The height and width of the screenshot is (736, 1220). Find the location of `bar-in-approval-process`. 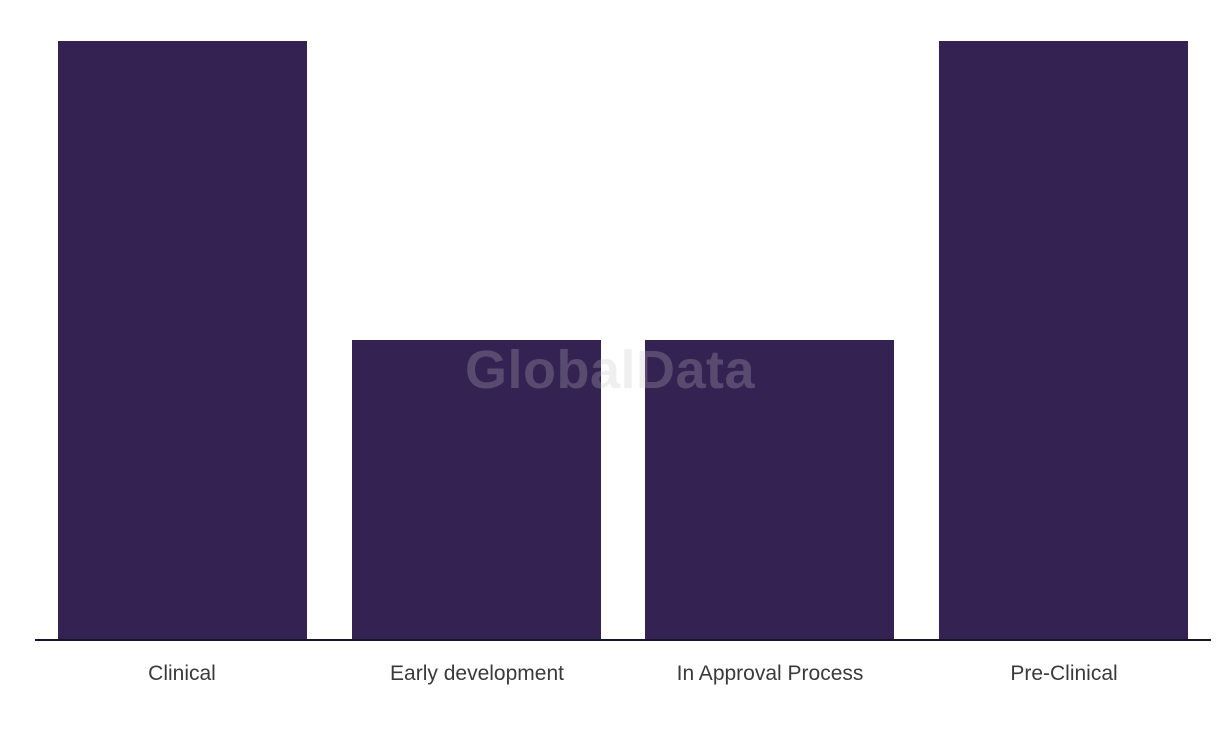

bar-in-approval-process is located at coordinates (769, 489).